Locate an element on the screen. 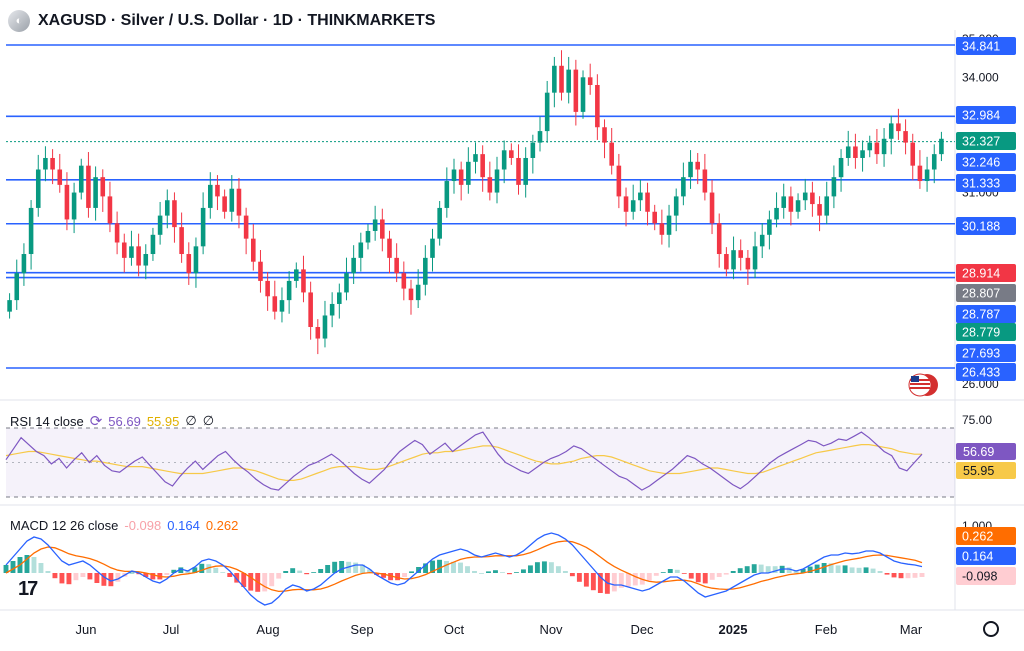 The height and width of the screenshot is (651, 1024). macd-legend: MACD 12 26 close -0.098 0.164 0.262 is located at coordinates (124, 525).